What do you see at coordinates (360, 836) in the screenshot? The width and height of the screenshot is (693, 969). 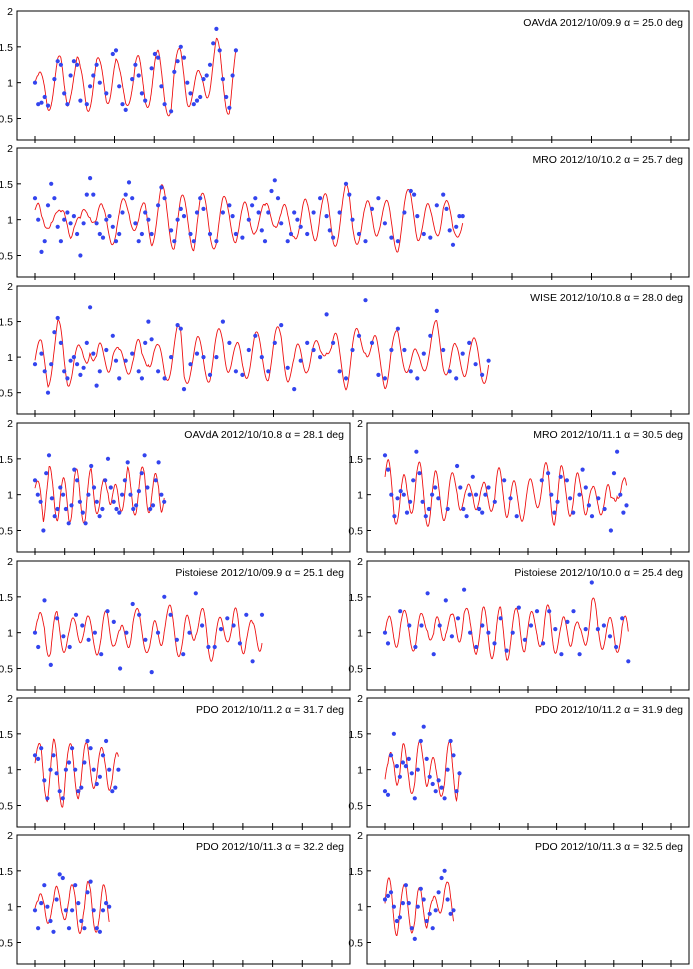 I see `y-tick-label: 2` at bounding box center [360, 836].